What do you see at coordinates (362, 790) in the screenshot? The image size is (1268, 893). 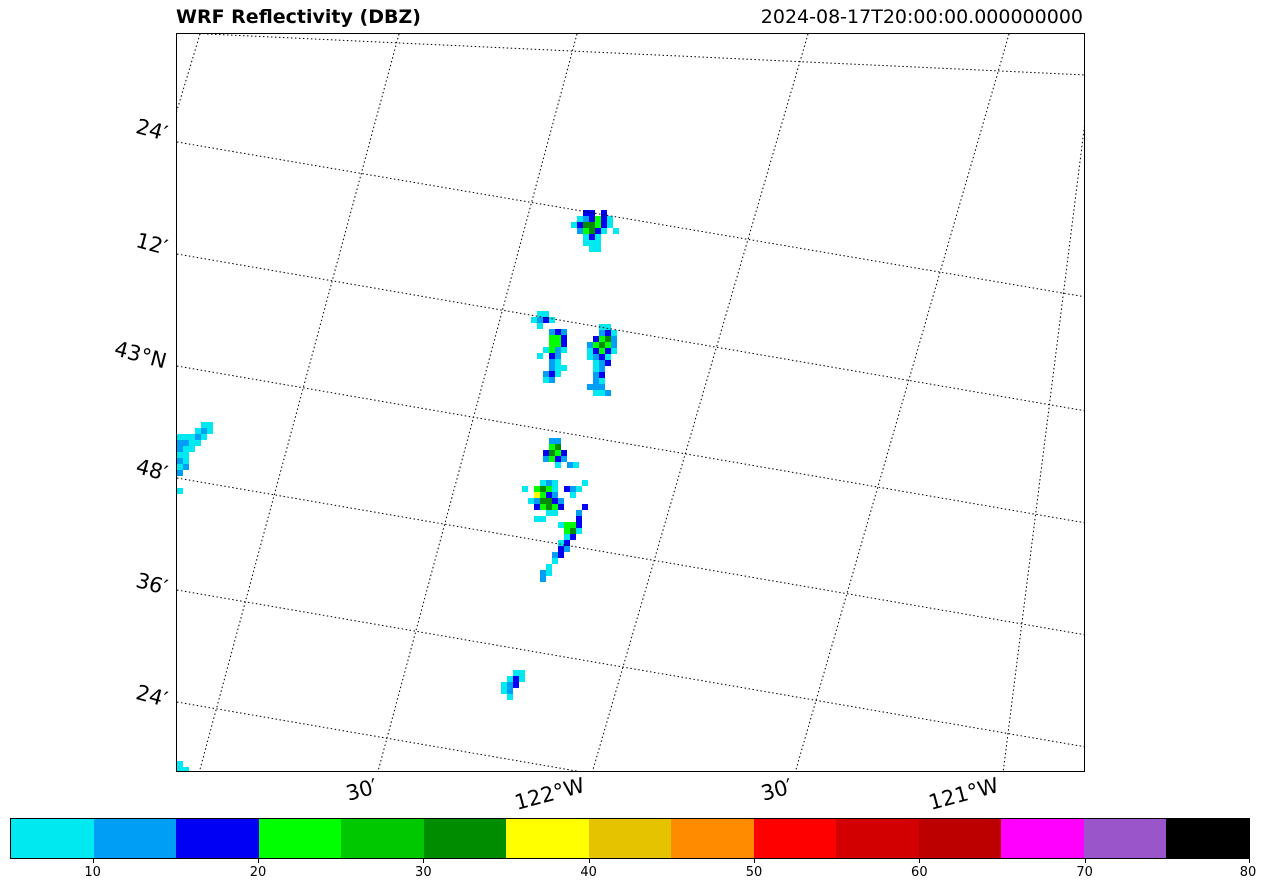 I see `lon-label-30-west: 30′` at bounding box center [362, 790].